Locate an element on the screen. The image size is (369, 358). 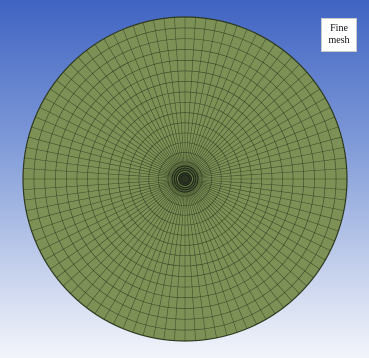
mesh-label-box: Fine mesh is located at coordinates (339, 35).